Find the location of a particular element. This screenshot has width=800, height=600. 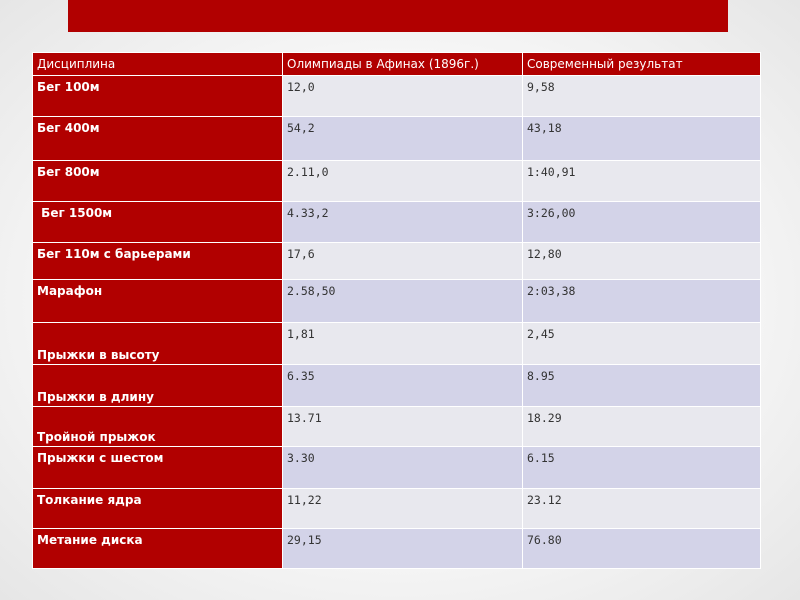

table-row: Метание диска 29,15 76.80 is located at coordinates (396, 548).